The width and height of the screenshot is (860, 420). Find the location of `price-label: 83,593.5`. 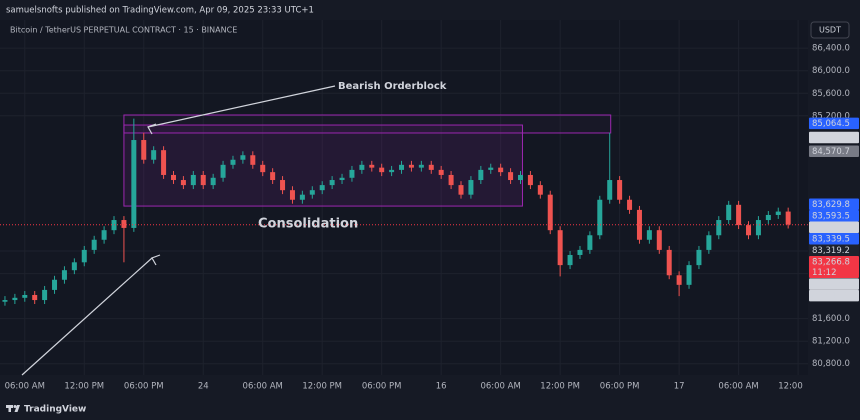

price-label: 83,593.5 is located at coordinates (831, 216).